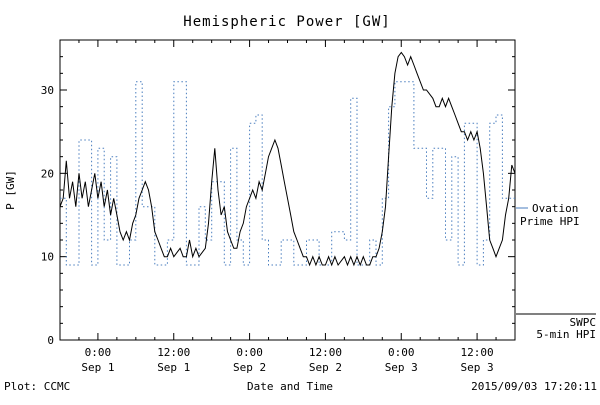 Image resolution: width=600 pixels, height=405 pixels. What do you see at coordinates (10, 190) in the screenshot?
I see `y-axis-label: P [GW]` at bounding box center [10, 190].